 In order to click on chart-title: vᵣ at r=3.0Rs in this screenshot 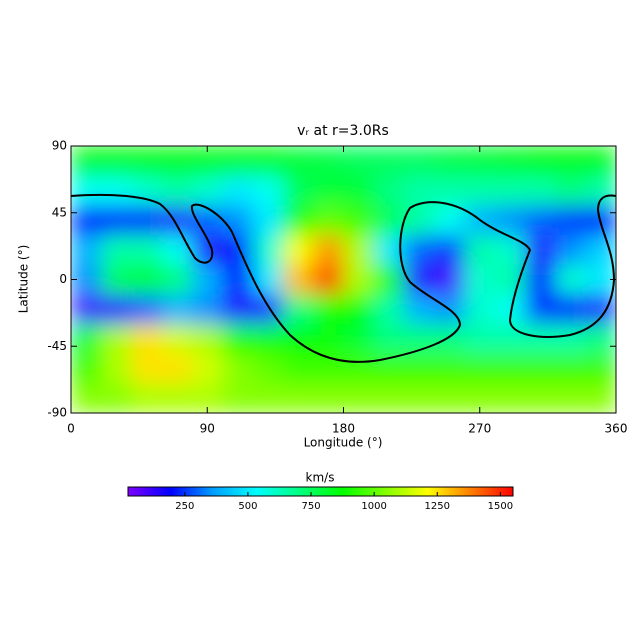, I will do `click(343, 131)`.